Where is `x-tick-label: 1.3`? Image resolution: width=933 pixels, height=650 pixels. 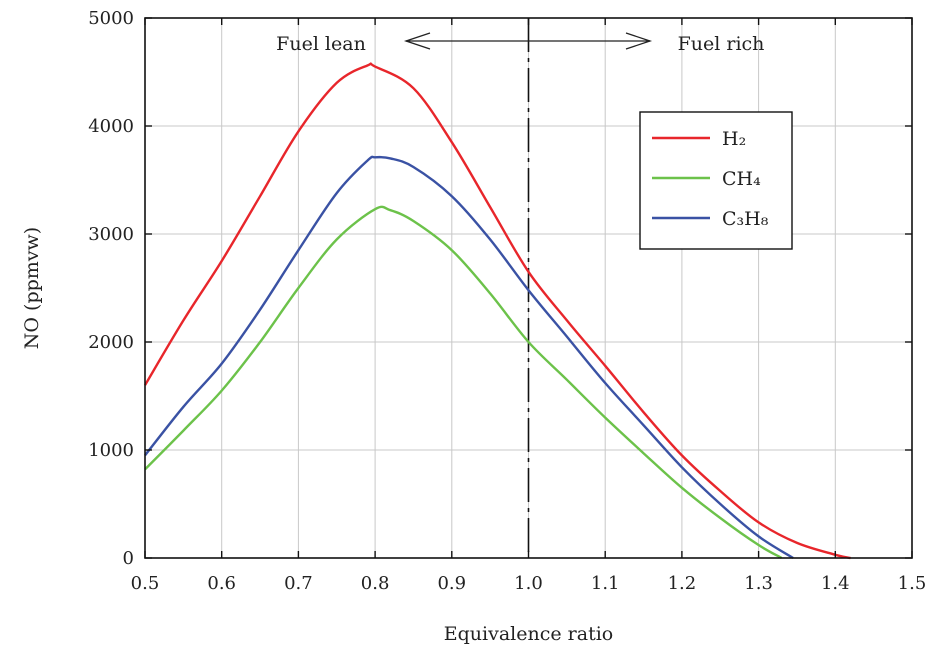 x-tick-label: 1.3 is located at coordinates (758, 583).